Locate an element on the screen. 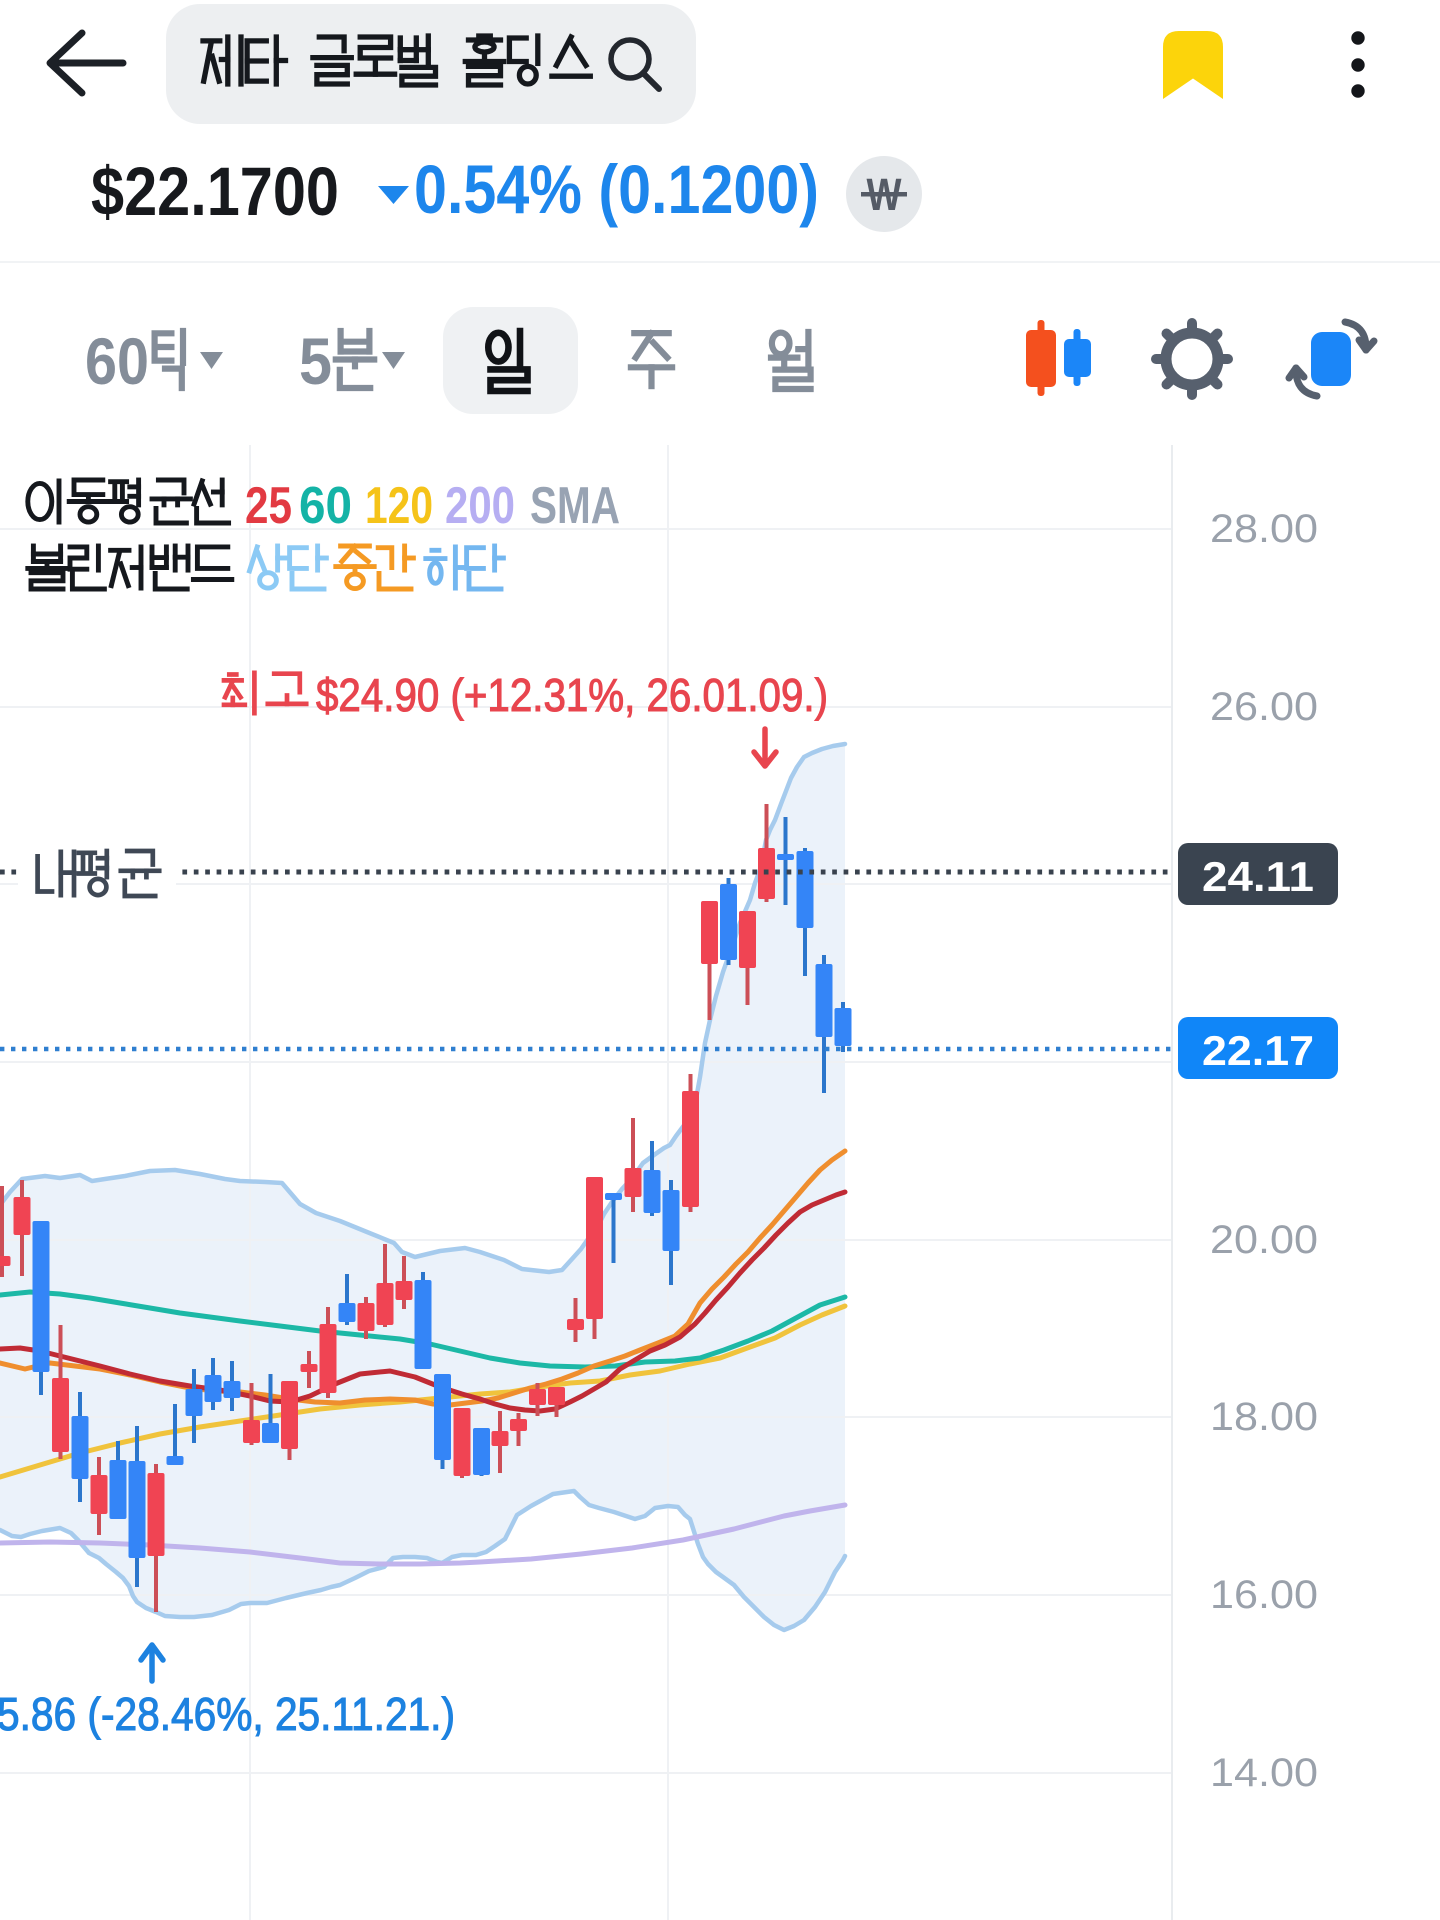  svg-text: 25 is located at coordinates (268, 506).